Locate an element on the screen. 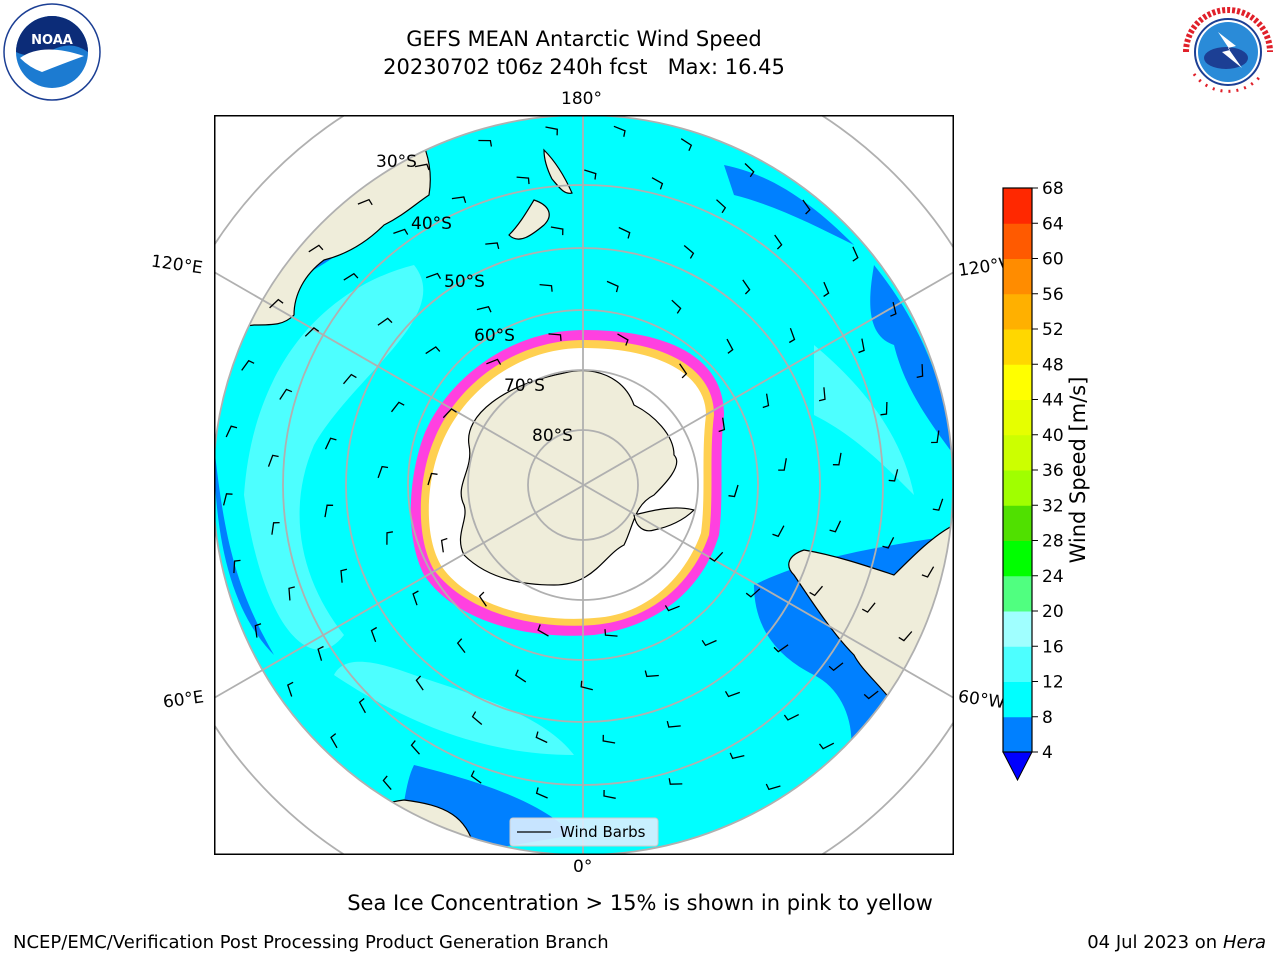 Image resolution: width=1280 pixels, height=960 pixels. plot-title: GEFS MEAN Antarctic Wind Speed is located at coordinates (584, 39).